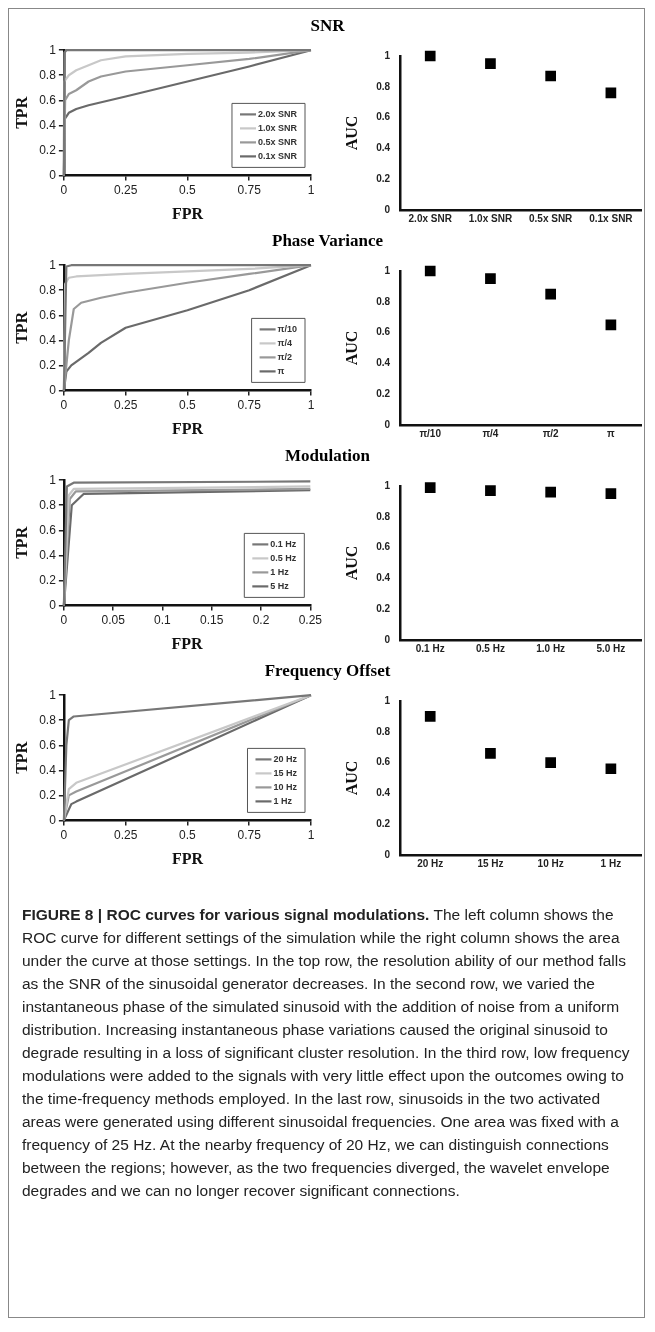 This screenshot has height=1332, width=655. I want to click on legend-label: 0.5 Hz, so click(283, 557).